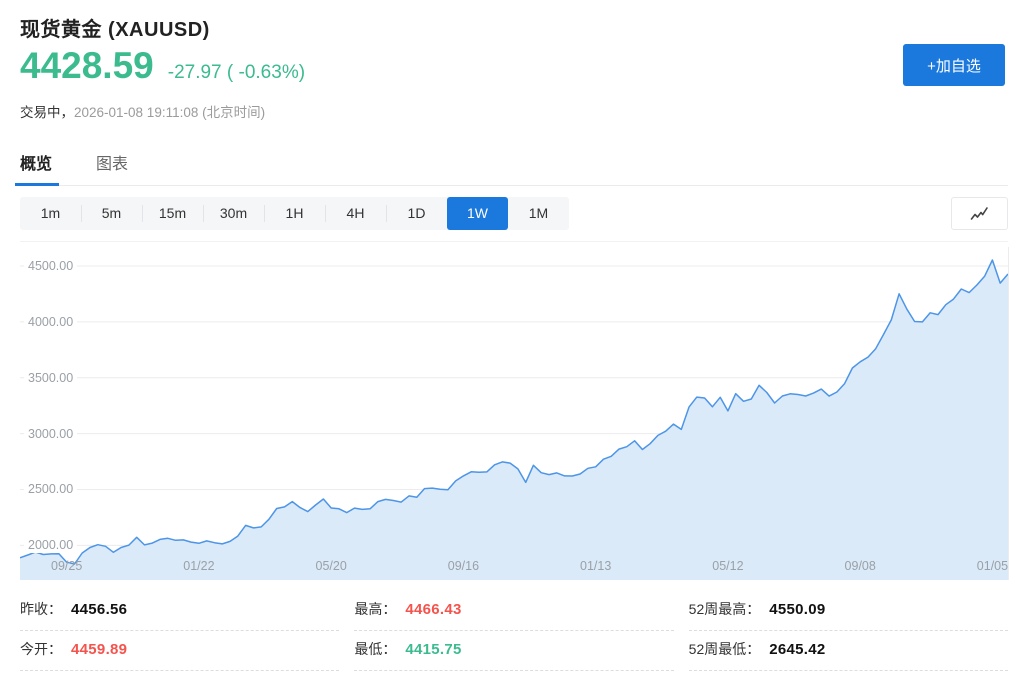 The width and height of the screenshot is (1024, 679). Describe the element at coordinates (511, 167) in the screenshot. I see `tab-bar: 概览 图表` at that location.